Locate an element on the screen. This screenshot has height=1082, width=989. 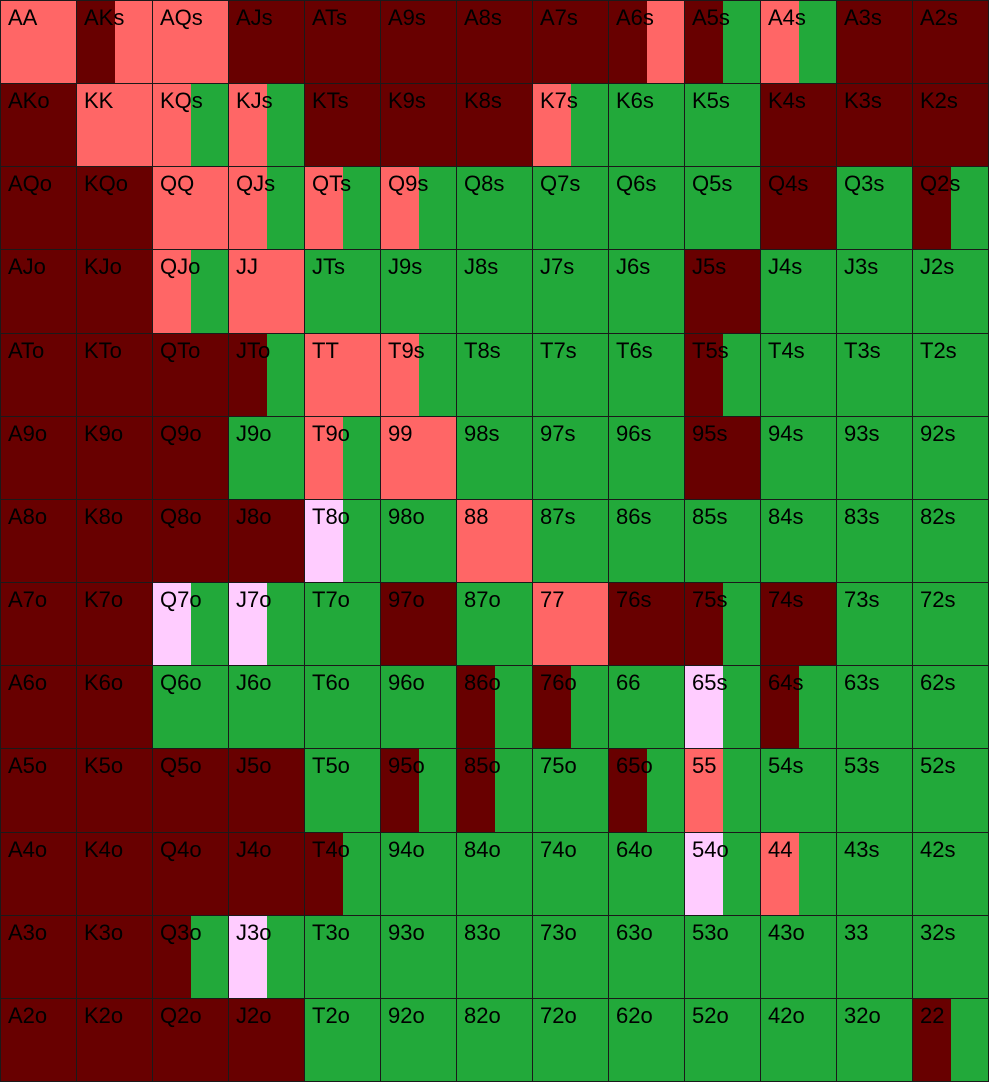
hand-cell: T7s is located at coordinates (571, 375).